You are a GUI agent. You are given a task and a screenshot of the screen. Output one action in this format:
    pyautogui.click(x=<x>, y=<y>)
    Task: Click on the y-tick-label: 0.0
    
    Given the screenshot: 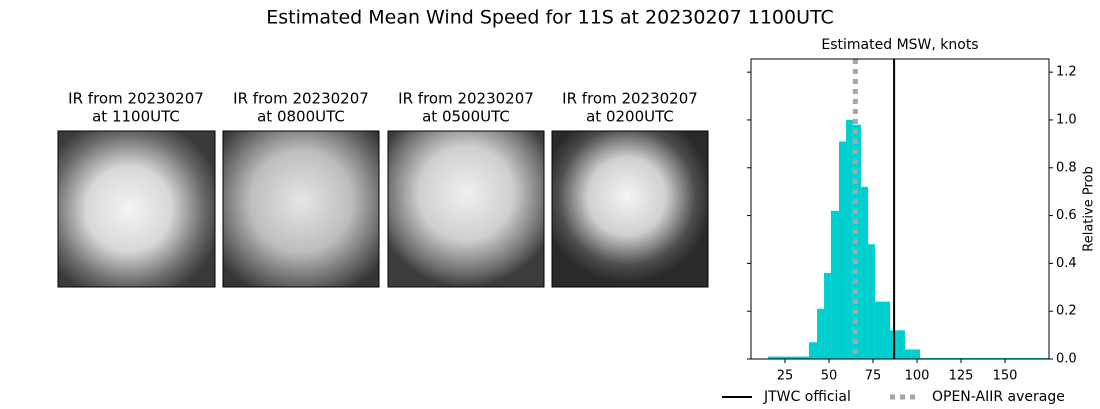 What is the action you would take?
    pyautogui.click(x=1066, y=359)
    